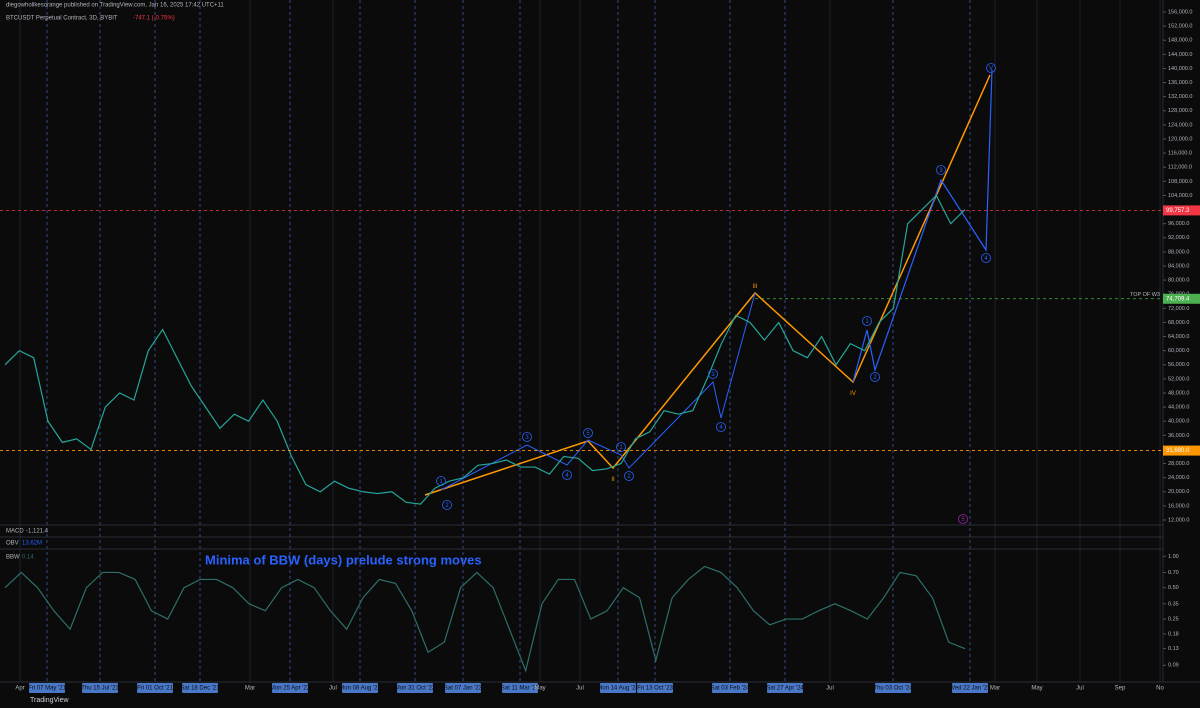 The image size is (1200, 708). Describe the element at coordinates (100, 689) in the screenshot. I see `time-label: Thu 15 Jul '21` at that location.